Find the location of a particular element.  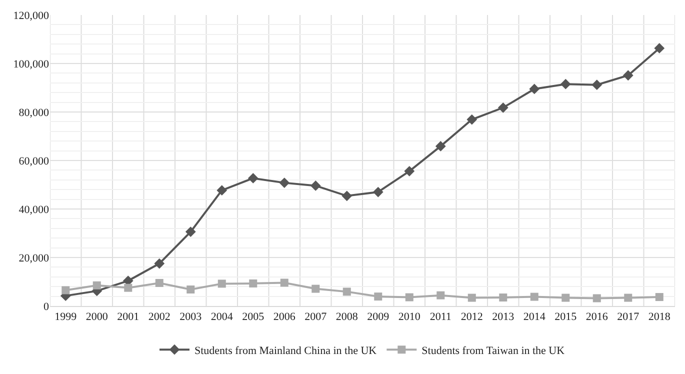

x-tick-label: 2010 is located at coordinates (409, 317).